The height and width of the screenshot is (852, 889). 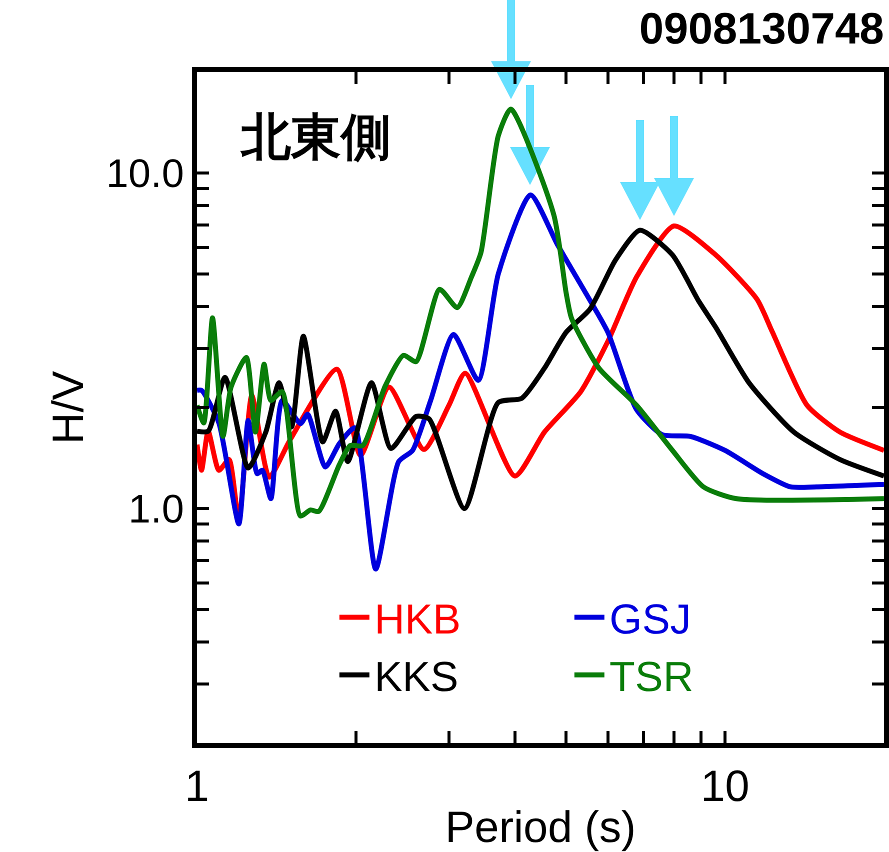 I want to click on y-tick-label: 1.0, so click(x=156, y=510).